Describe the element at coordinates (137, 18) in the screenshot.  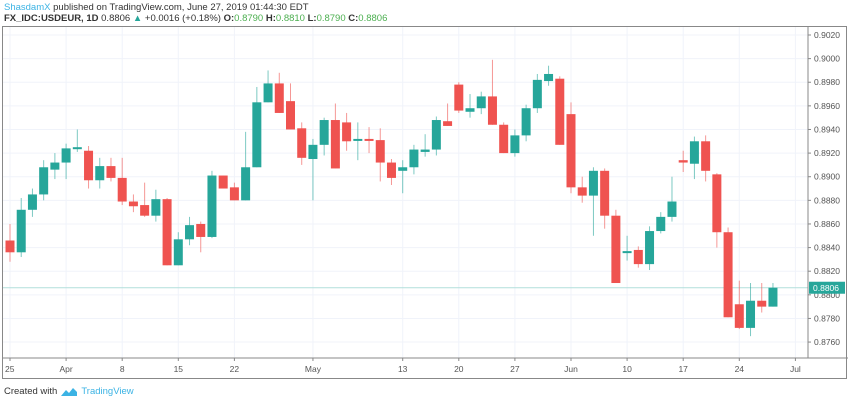
I see `up-arrow-icon: ▲` at that location.